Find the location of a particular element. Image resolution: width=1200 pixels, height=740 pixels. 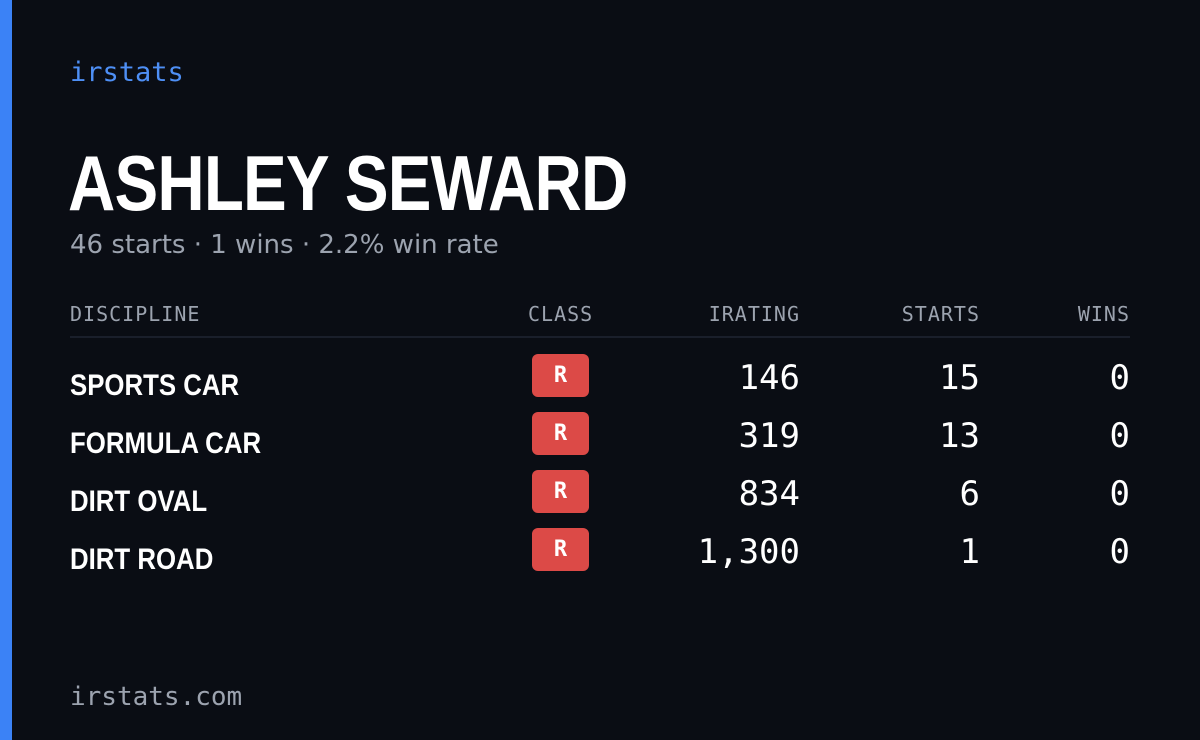

footer-url-link: irstats.com is located at coordinates (156, 697).